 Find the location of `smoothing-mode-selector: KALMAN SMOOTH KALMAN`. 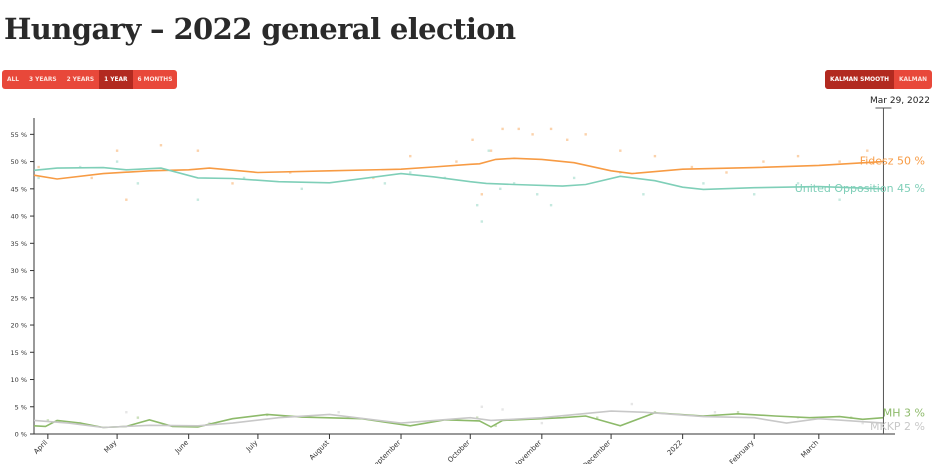

smoothing-mode-selector: KALMAN SMOOTH KALMAN is located at coordinates (878, 79).